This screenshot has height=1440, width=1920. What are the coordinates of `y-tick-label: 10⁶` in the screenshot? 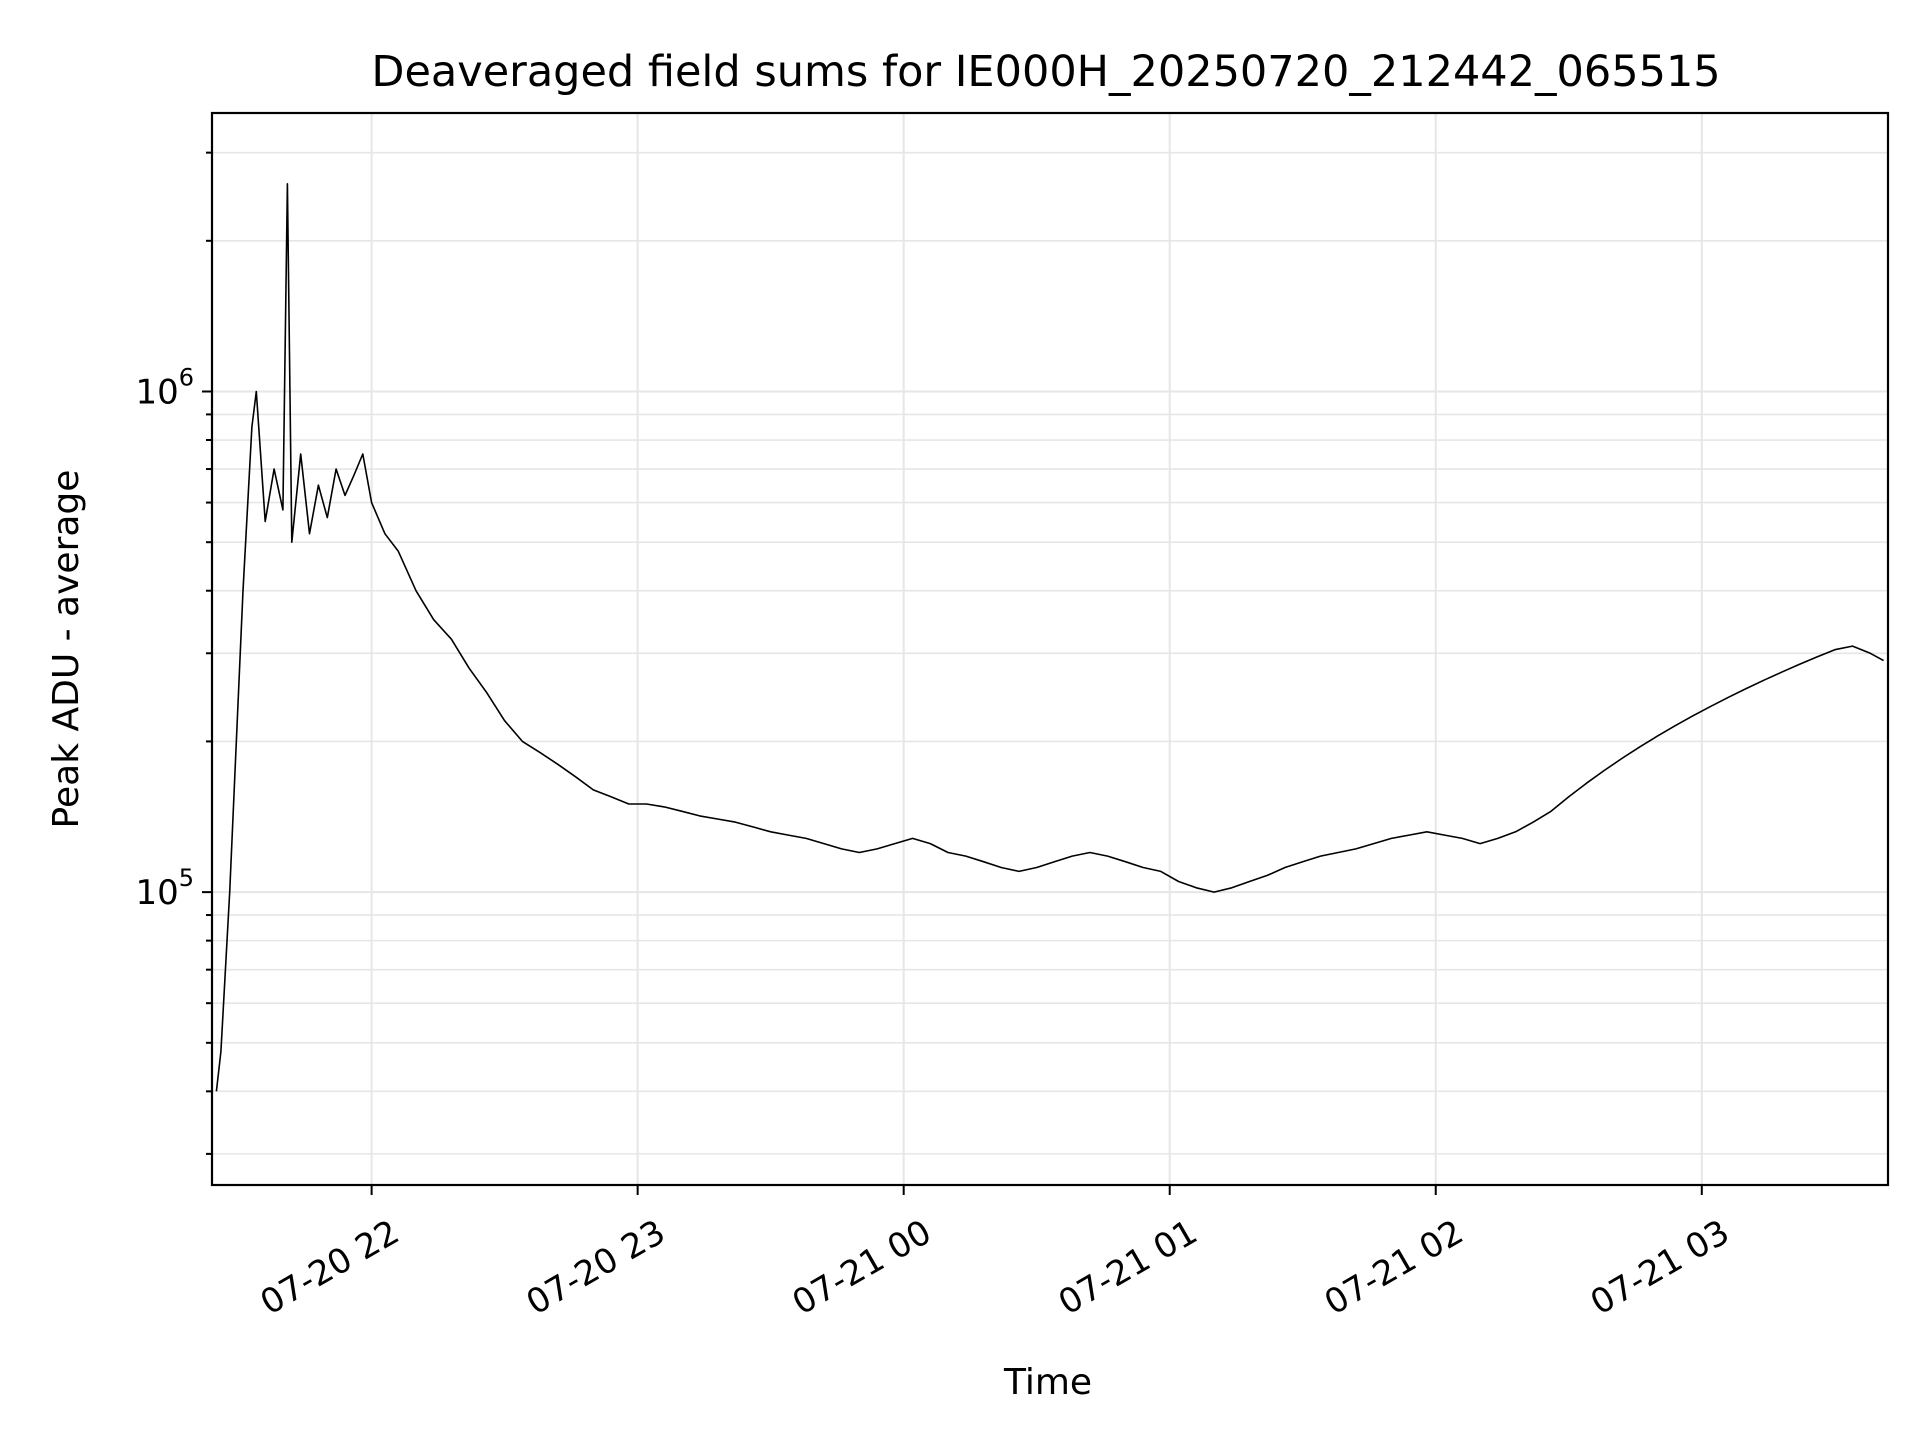 It's located at (164, 387).